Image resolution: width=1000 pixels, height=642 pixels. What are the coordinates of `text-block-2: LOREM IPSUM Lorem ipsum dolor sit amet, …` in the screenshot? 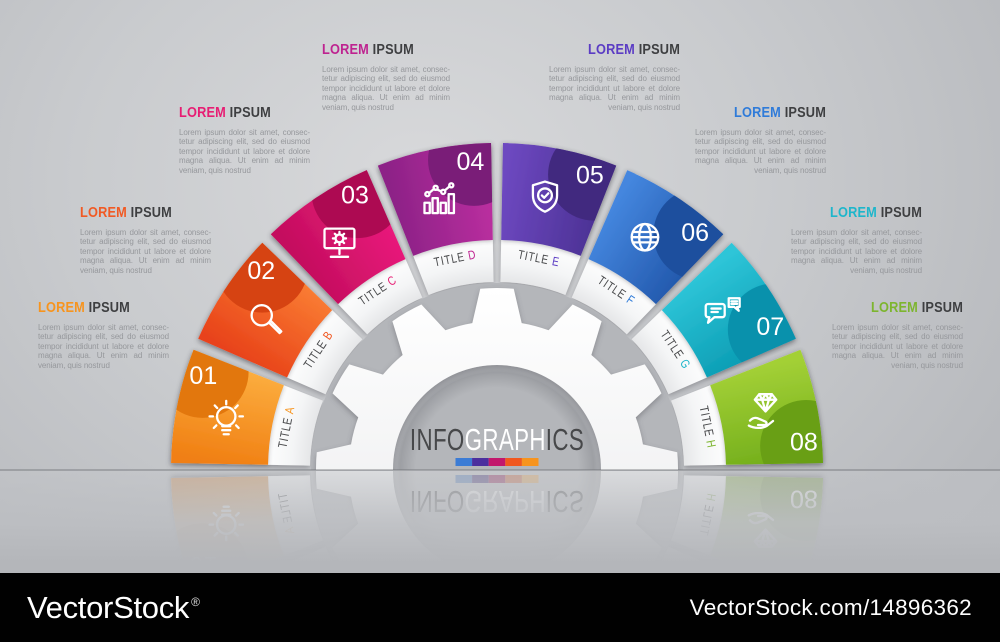 It's located at (145, 240).